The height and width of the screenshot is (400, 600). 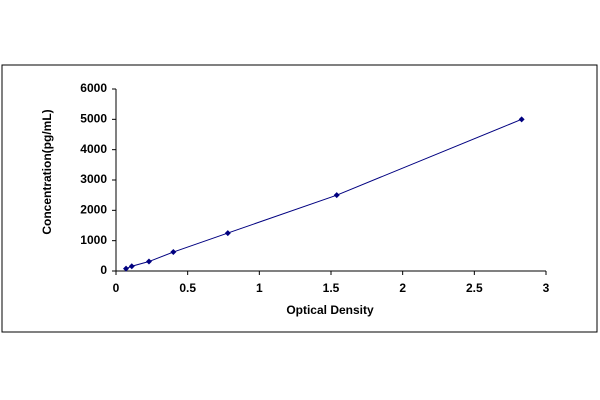 I want to click on y-tick-label: 1000, so click(x=93, y=240).